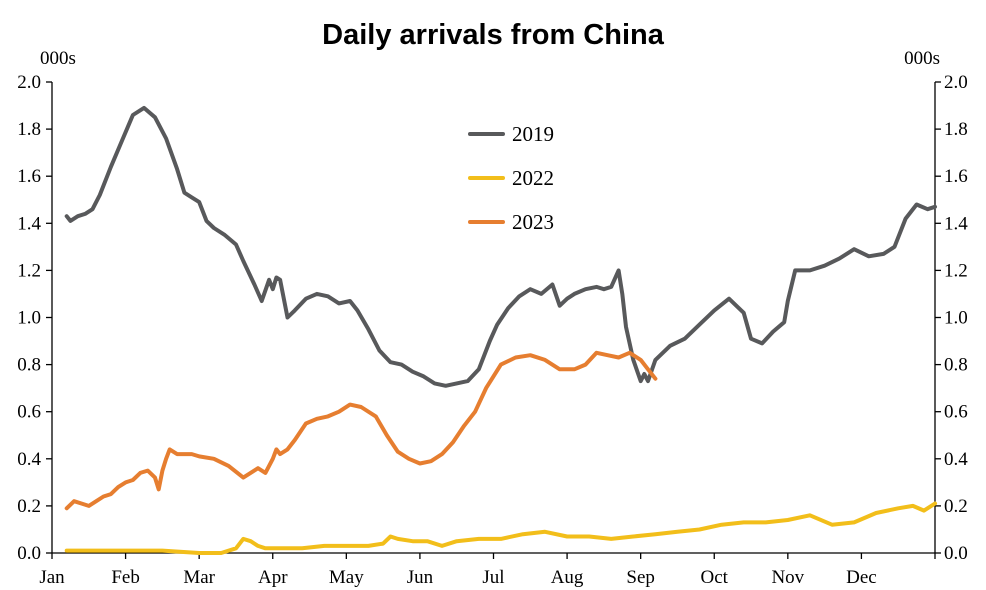 This screenshot has width=986, height=590. What do you see at coordinates (493, 35) in the screenshot?
I see `chart-title: Daily arrivals from China` at bounding box center [493, 35].